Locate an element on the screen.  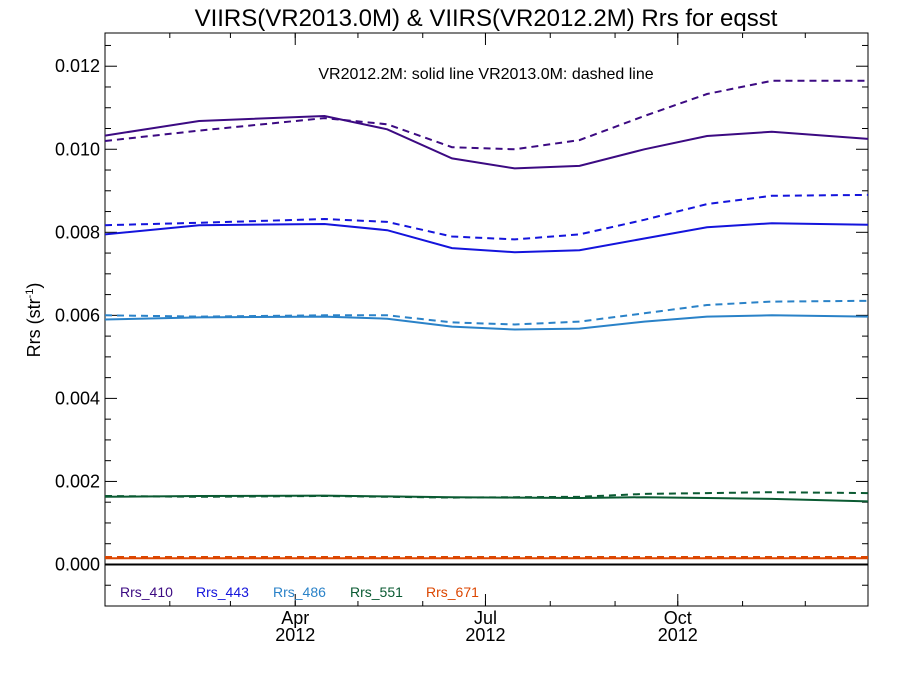
series-line-rrs-486-solid is located at coordinates (486, 322).